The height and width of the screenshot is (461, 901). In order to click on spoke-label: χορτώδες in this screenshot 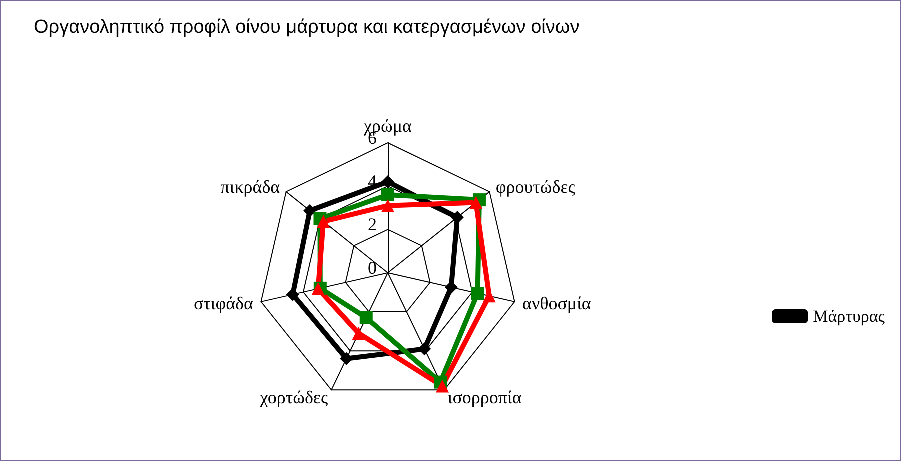, I will do `click(293, 397)`.